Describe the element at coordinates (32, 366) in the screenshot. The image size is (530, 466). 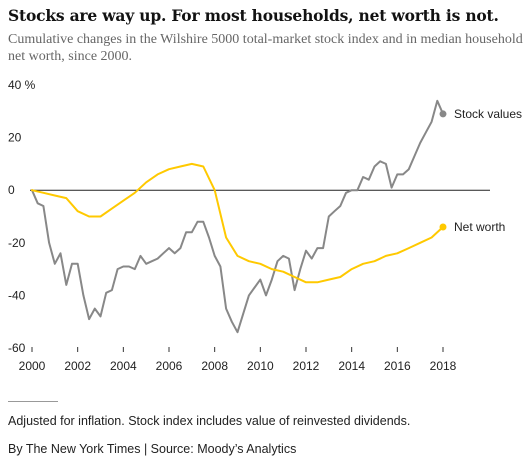
I see `x-tick-label: 2000` at that location.